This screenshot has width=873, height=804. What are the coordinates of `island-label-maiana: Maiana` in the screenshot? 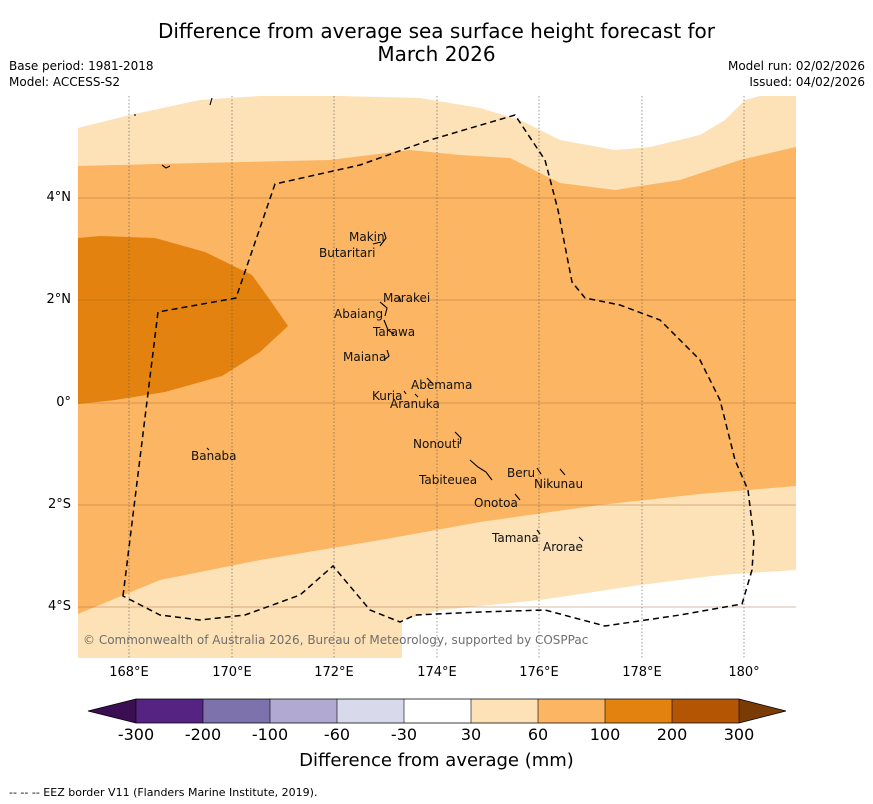 It's located at (364, 357).